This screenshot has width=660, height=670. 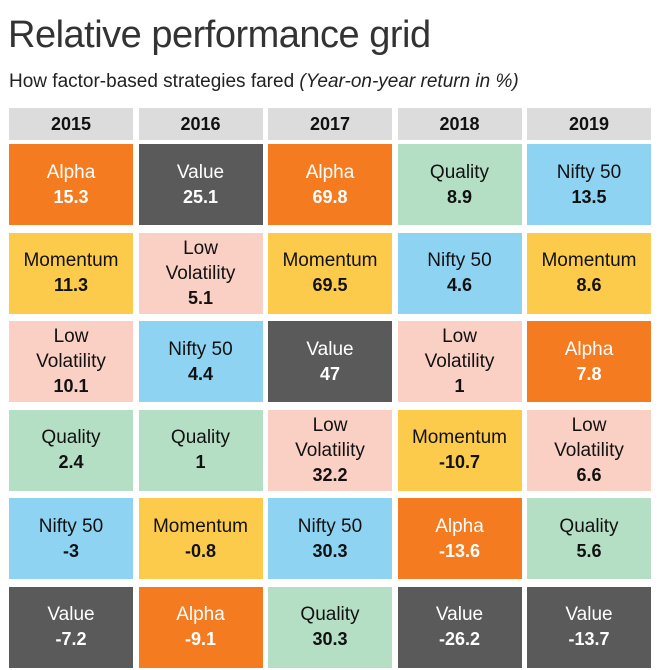 What do you see at coordinates (71, 639) in the screenshot?
I see `cell-value: -7.2` at bounding box center [71, 639].